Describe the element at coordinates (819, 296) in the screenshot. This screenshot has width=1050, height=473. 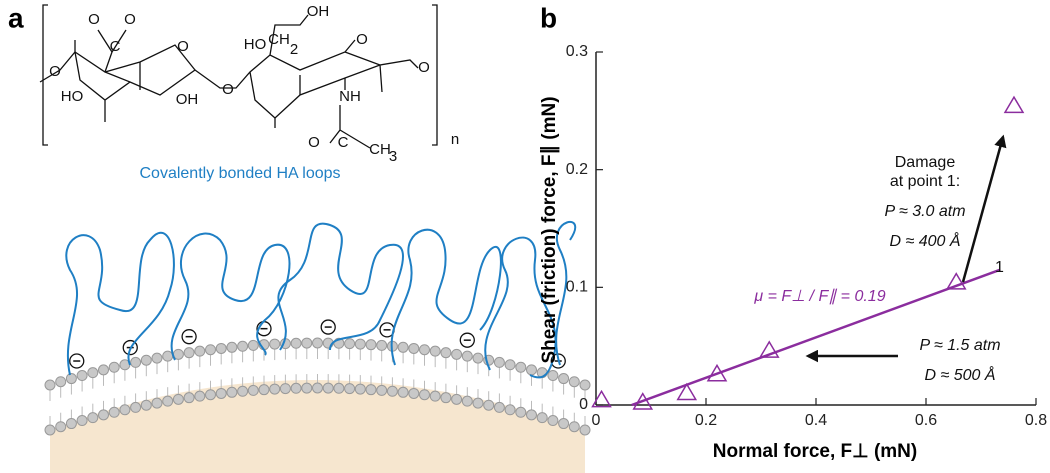
I see `fit-label: μ = F⊥ / F∥ = 0.19` at that location.